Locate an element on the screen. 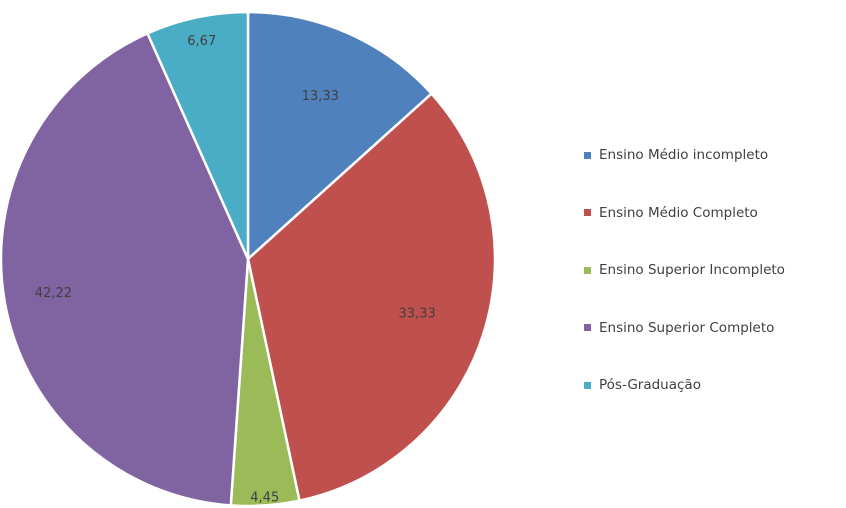  legend-swatch-ensino-superior-completo is located at coordinates (587, 327).